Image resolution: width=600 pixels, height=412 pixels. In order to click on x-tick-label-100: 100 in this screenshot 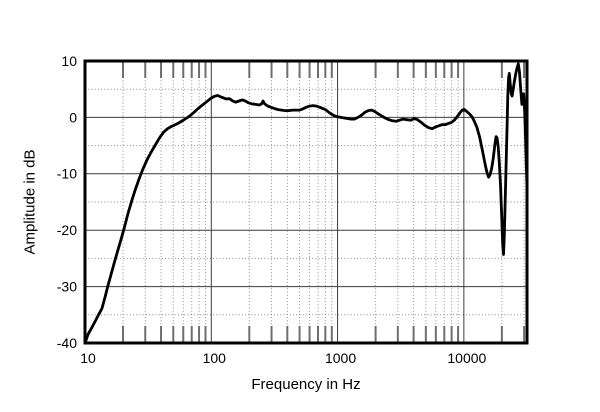, I will do `click(215, 358)`.